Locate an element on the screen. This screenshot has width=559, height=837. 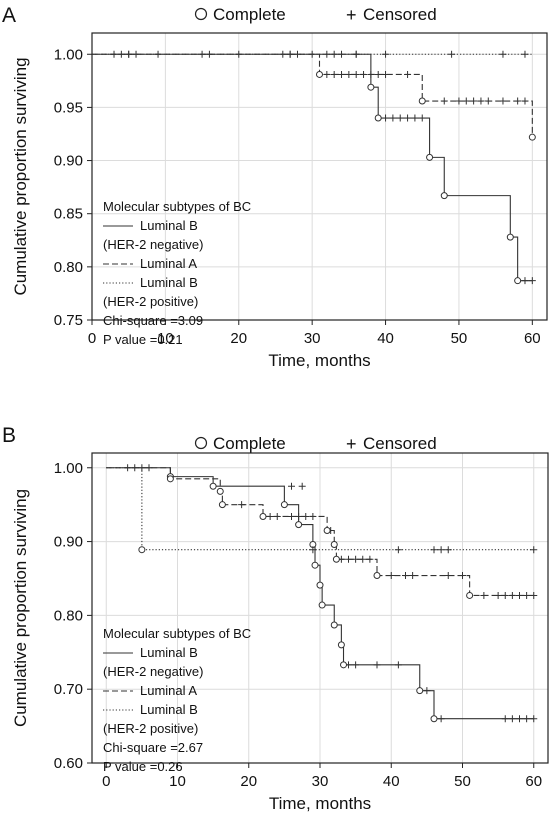
inner-legend-title: Molecular subtypes of BC is located at coordinates (177, 633).